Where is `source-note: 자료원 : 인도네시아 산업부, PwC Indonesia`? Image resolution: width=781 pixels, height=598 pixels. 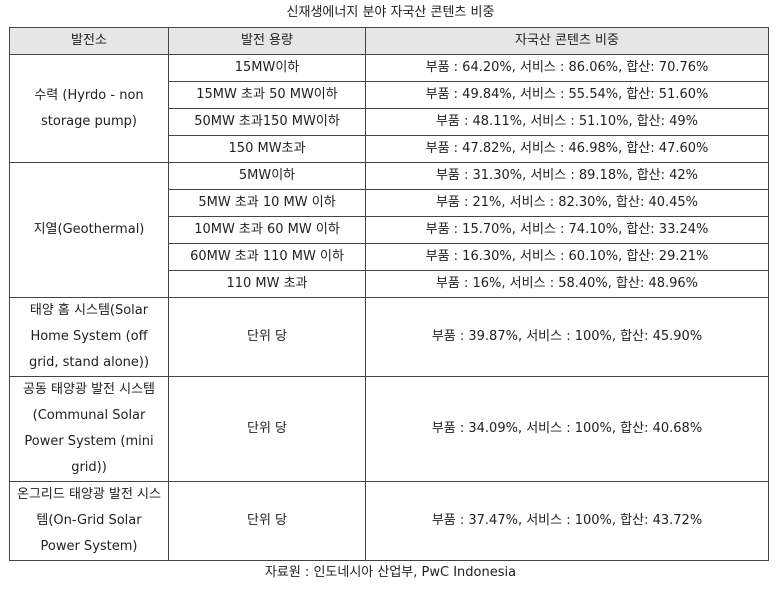 source-note: 자료원 : 인도네시아 산업부, PwC Indonesia is located at coordinates (390, 572).